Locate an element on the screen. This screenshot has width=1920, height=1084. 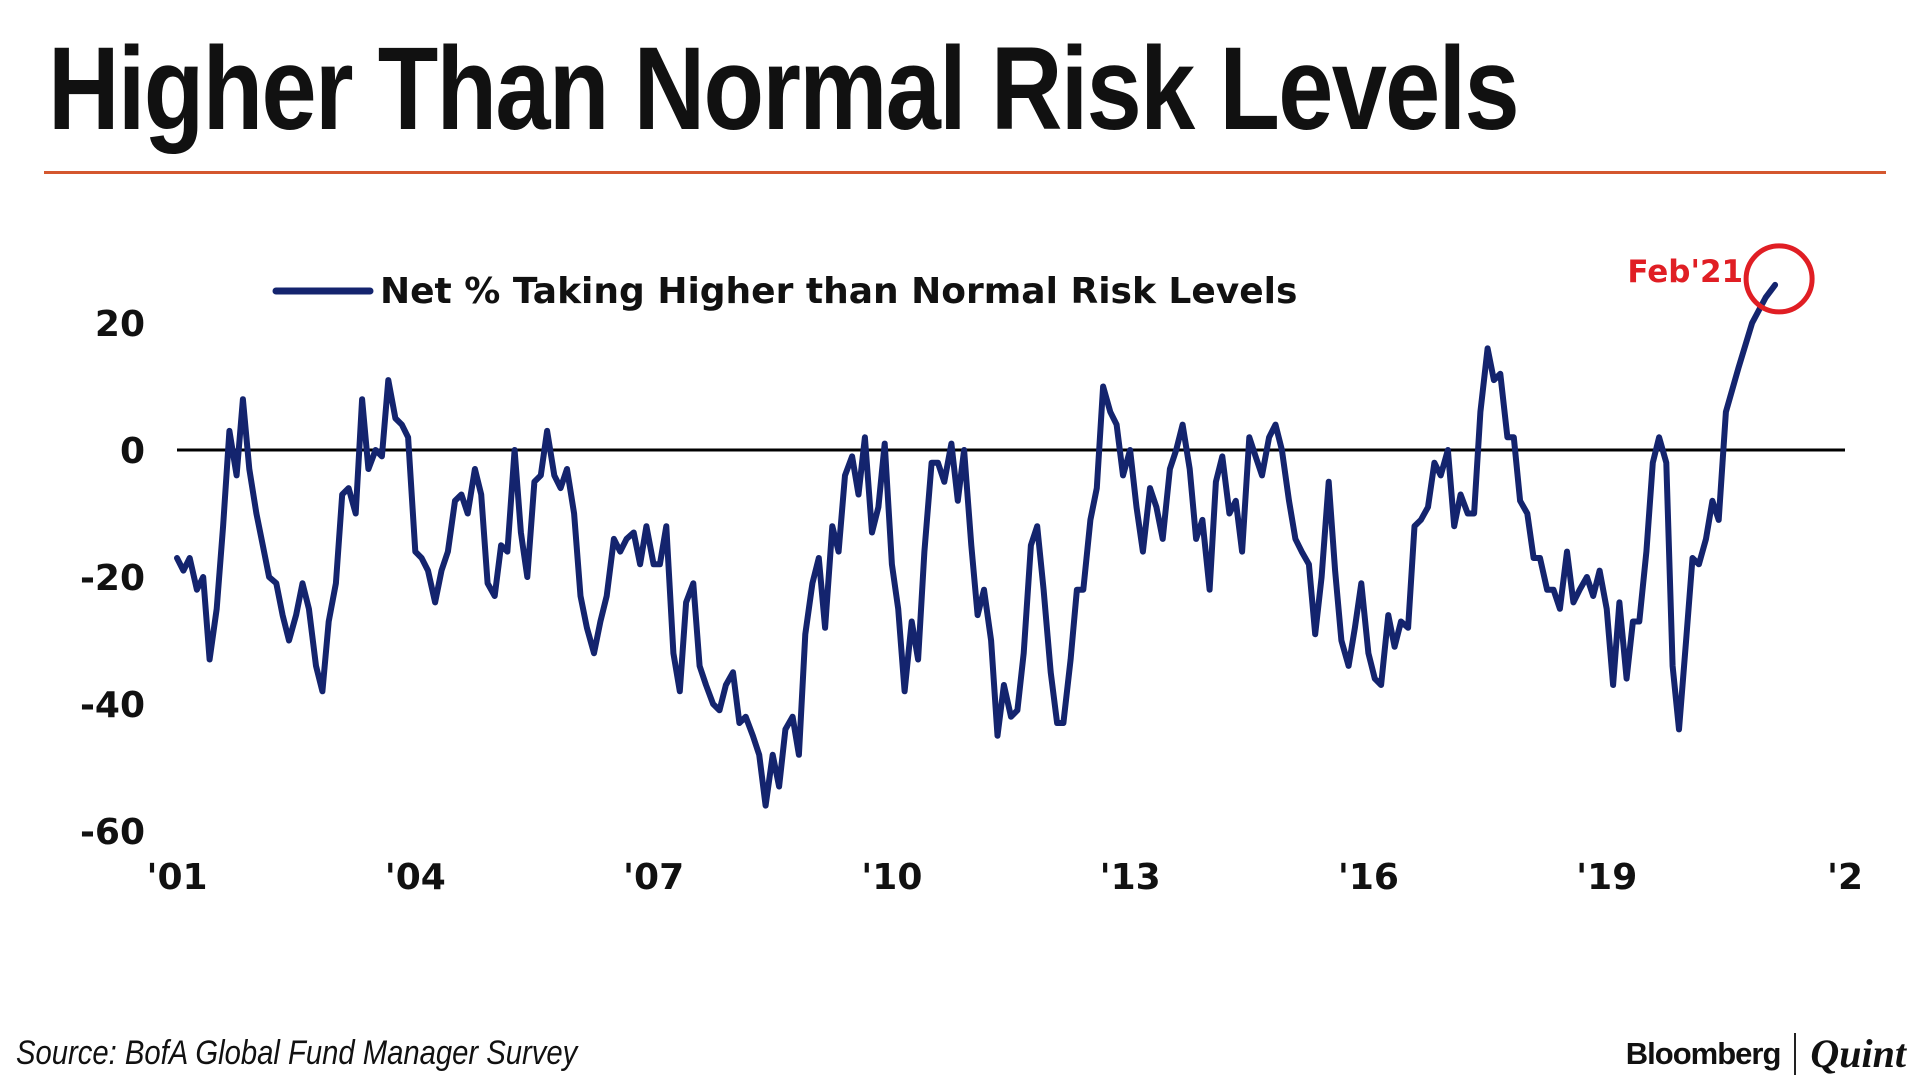
x-tick-label: '04 is located at coordinates (415, 877).